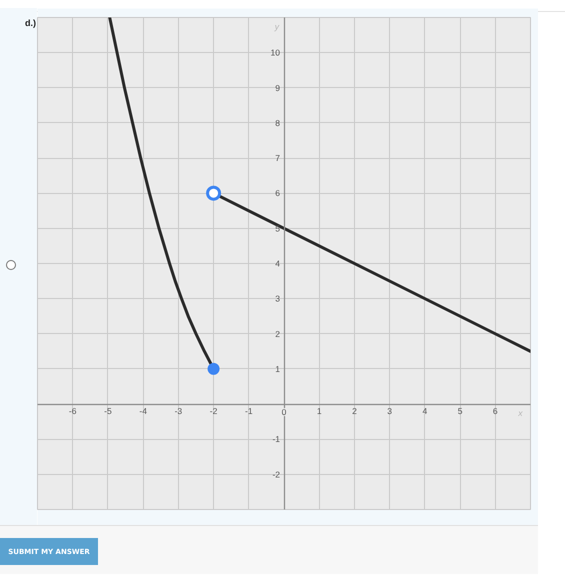 The image size is (565, 575). What do you see at coordinates (178, 411) in the screenshot?
I see `x-tick-label: -3` at bounding box center [178, 411].